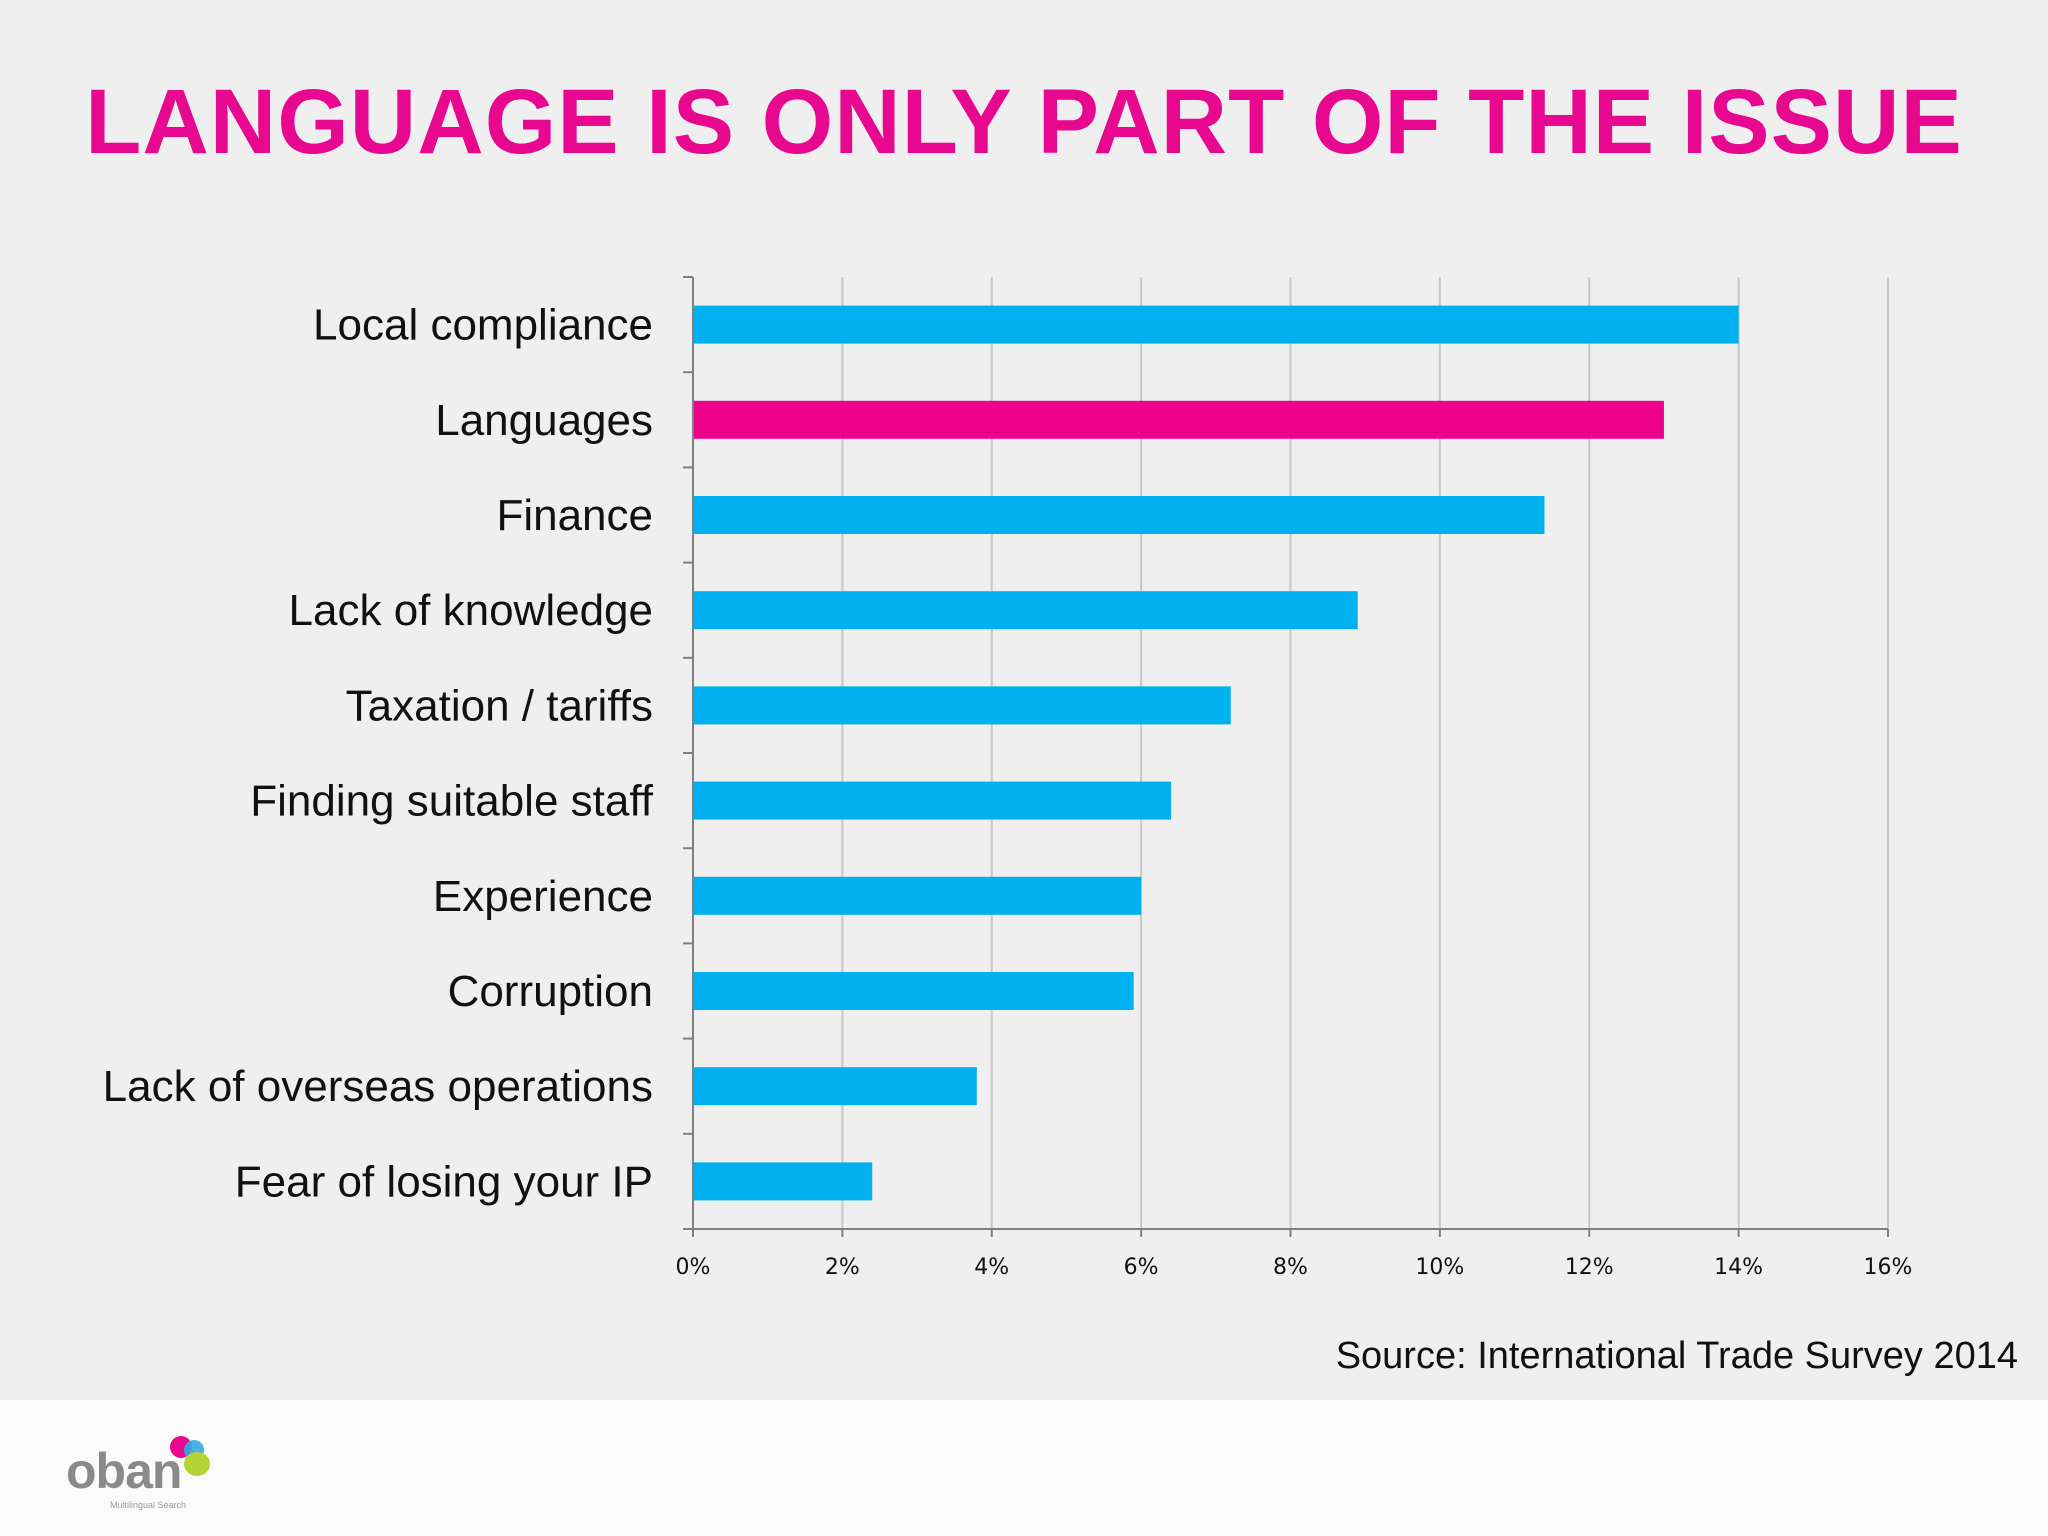 The width and height of the screenshot is (2048, 1536). Describe the element at coordinates (1439, 1267) in the screenshot. I see `x-tick-label: 10%` at that location.